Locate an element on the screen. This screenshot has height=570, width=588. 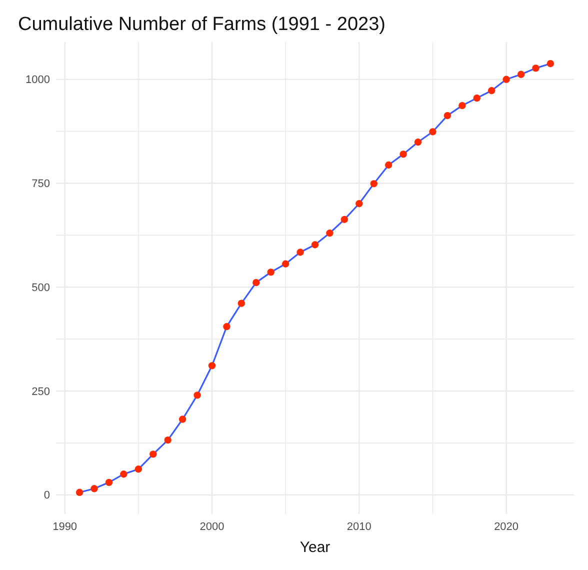
y-tick-label: 250 is located at coordinates (41, 392).